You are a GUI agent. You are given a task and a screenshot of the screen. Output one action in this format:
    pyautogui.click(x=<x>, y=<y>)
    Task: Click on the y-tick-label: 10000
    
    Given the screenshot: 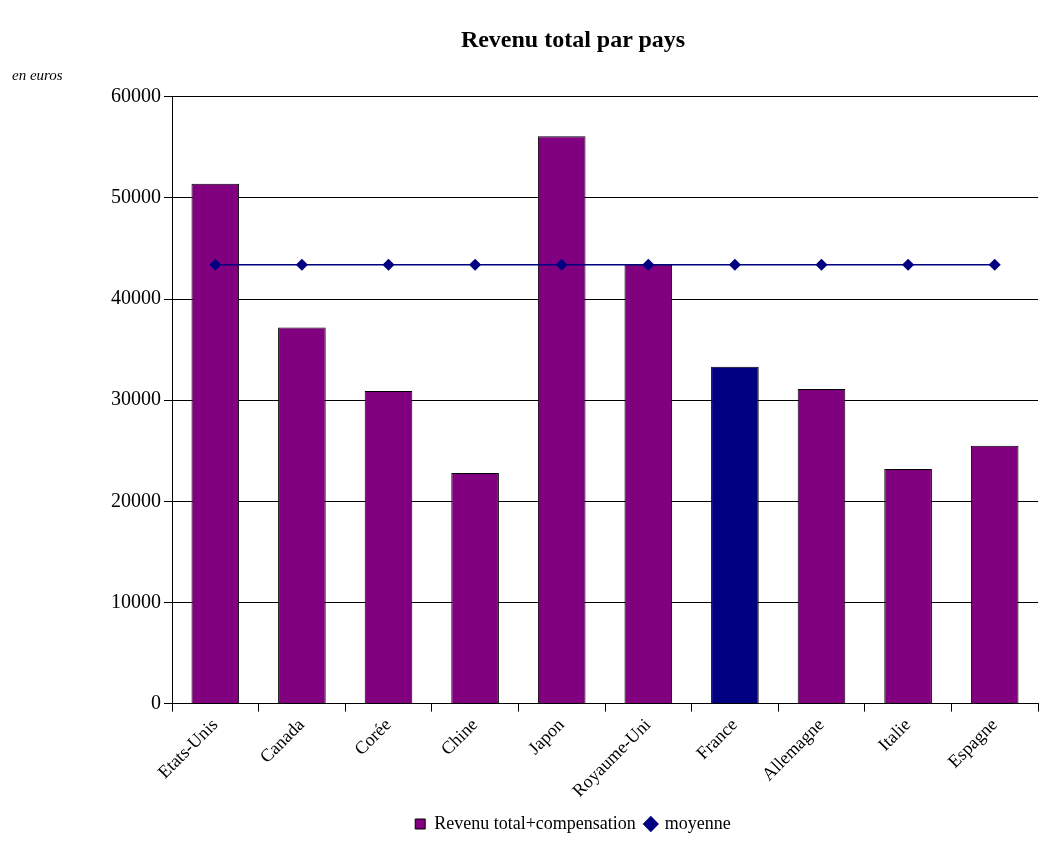 What is the action you would take?
    pyautogui.click(x=136, y=600)
    